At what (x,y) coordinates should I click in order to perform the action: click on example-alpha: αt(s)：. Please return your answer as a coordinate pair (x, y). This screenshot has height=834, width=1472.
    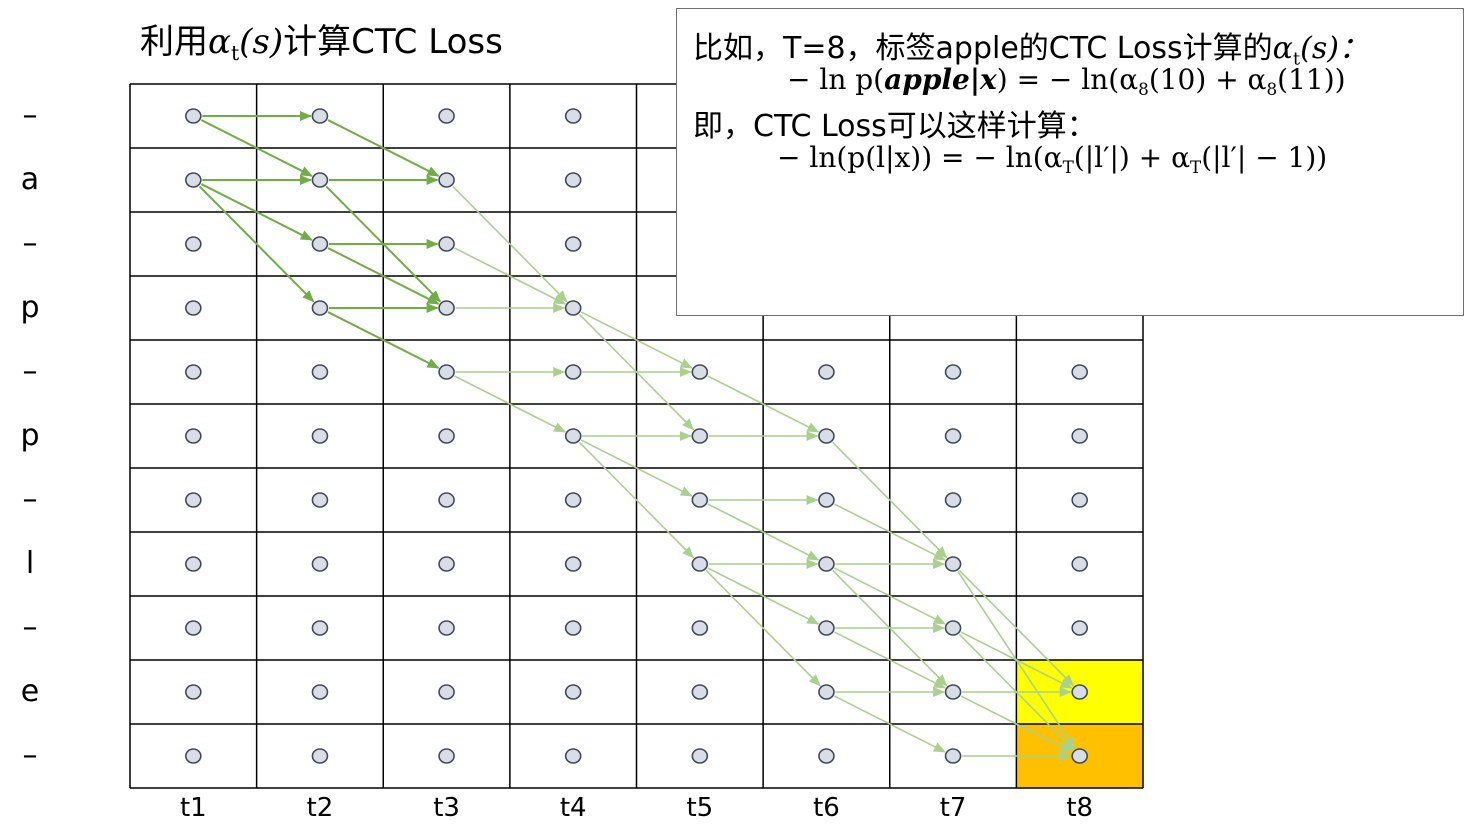
    Looking at the image, I should click on (1320, 50).